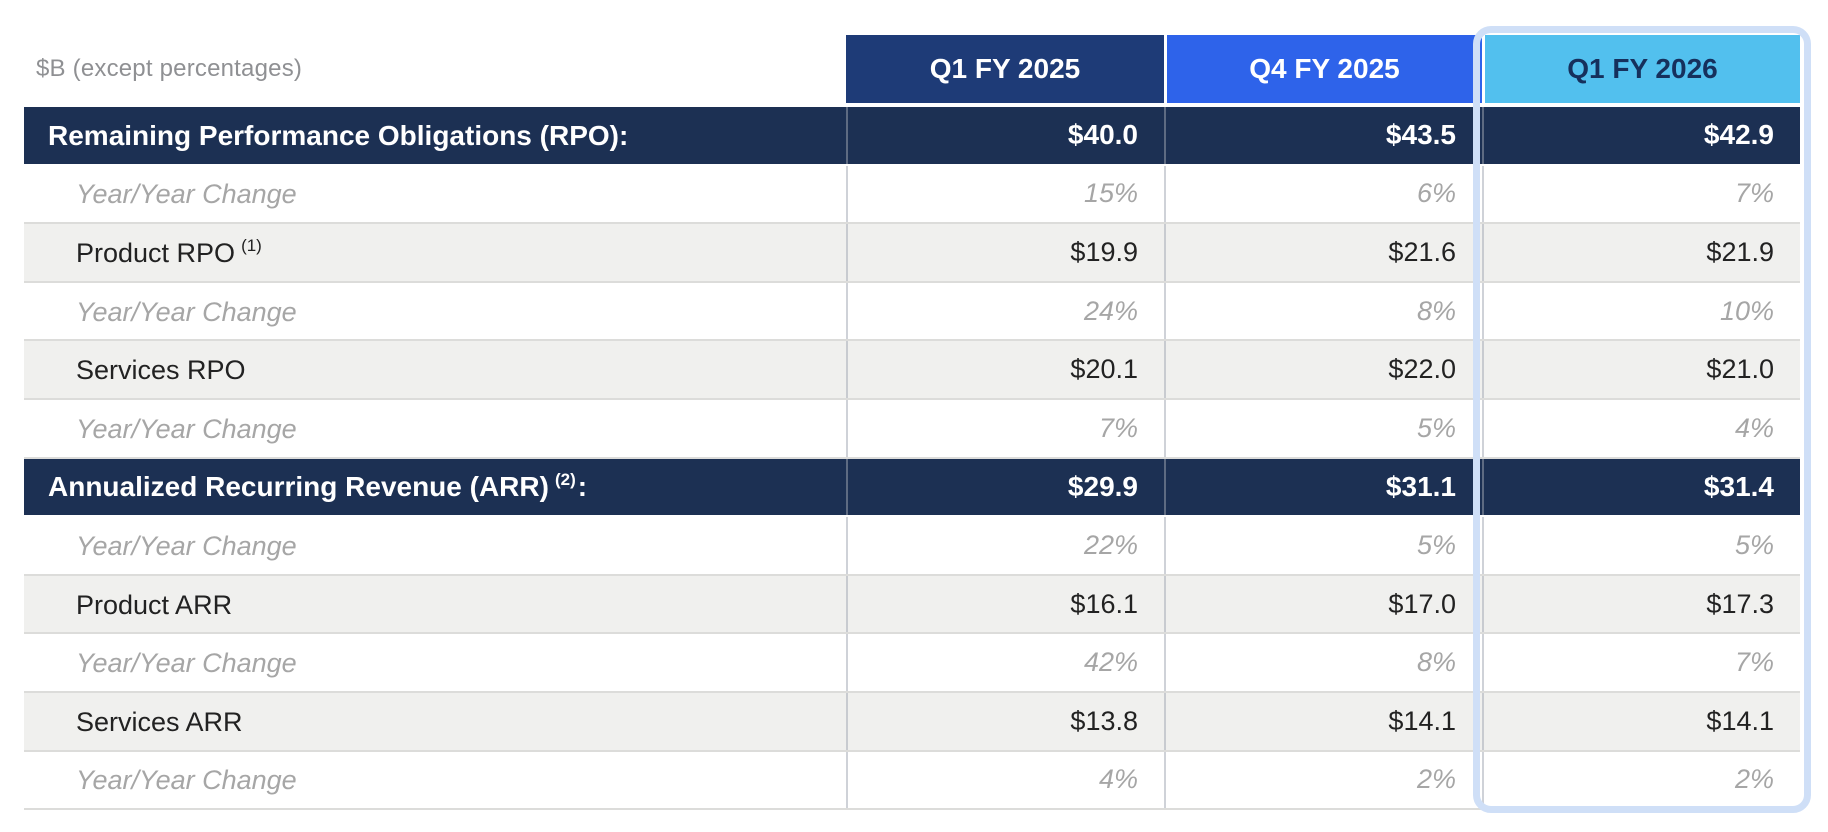 The height and width of the screenshot is (832, 1828). I want to click on cell-value: $40.0, so click(1005, 135).